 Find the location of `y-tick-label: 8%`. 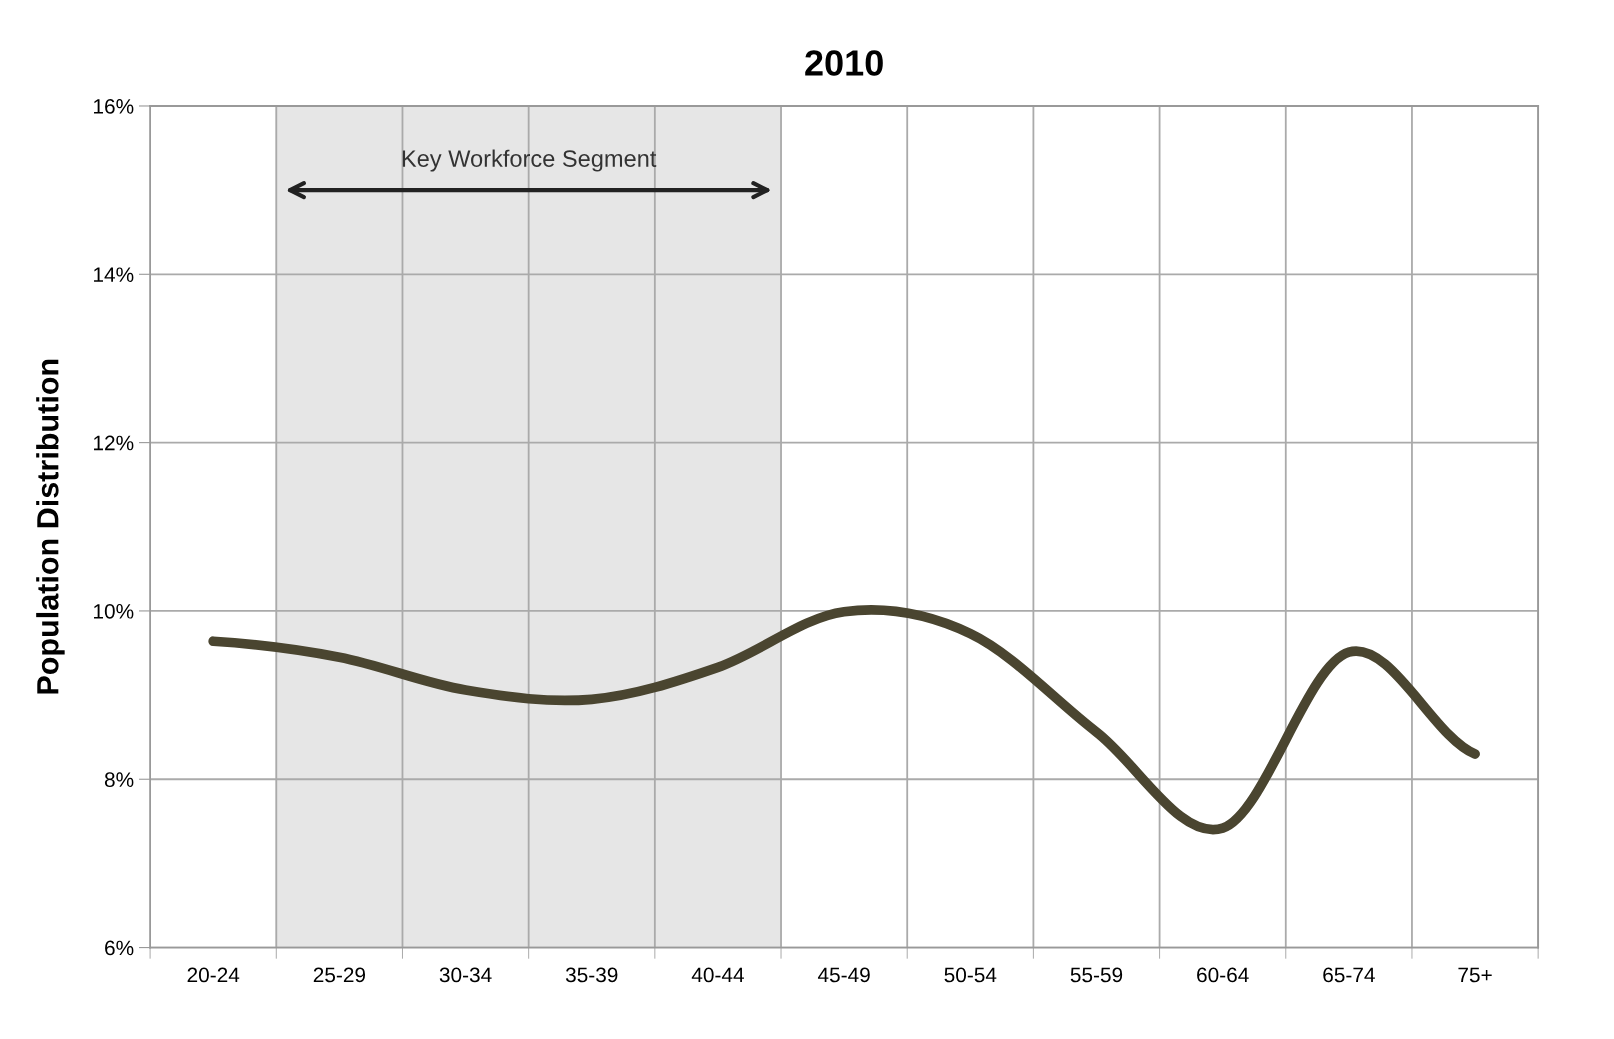

y-tick-label: 8% is located at coordinates (119, 779).